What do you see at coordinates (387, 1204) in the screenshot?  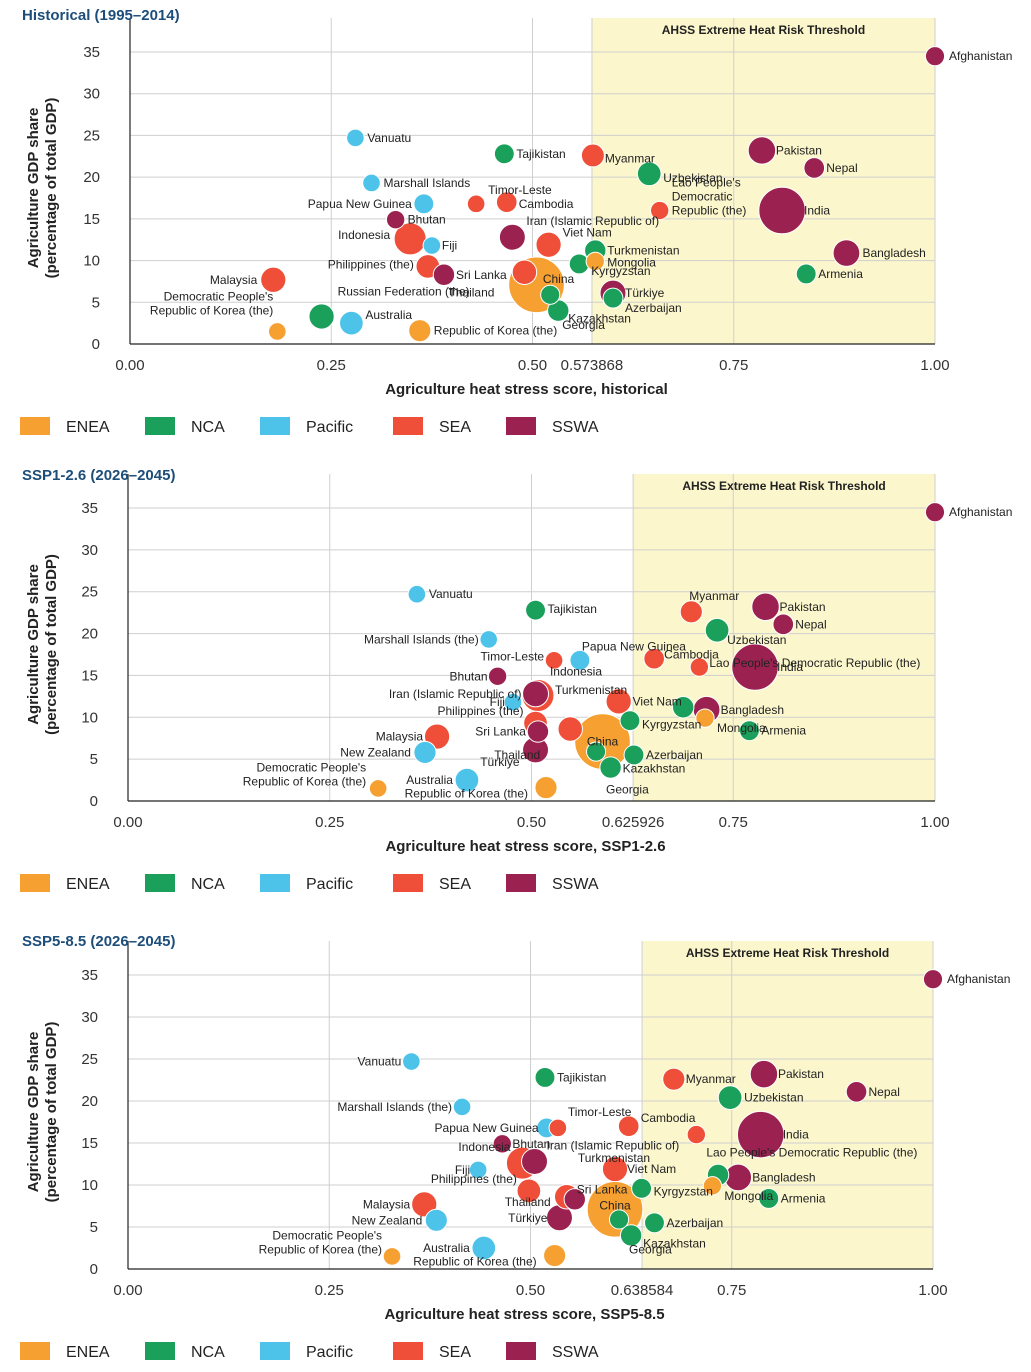 I see `point-label: Malaysia` at bounding box center [387, 1204].